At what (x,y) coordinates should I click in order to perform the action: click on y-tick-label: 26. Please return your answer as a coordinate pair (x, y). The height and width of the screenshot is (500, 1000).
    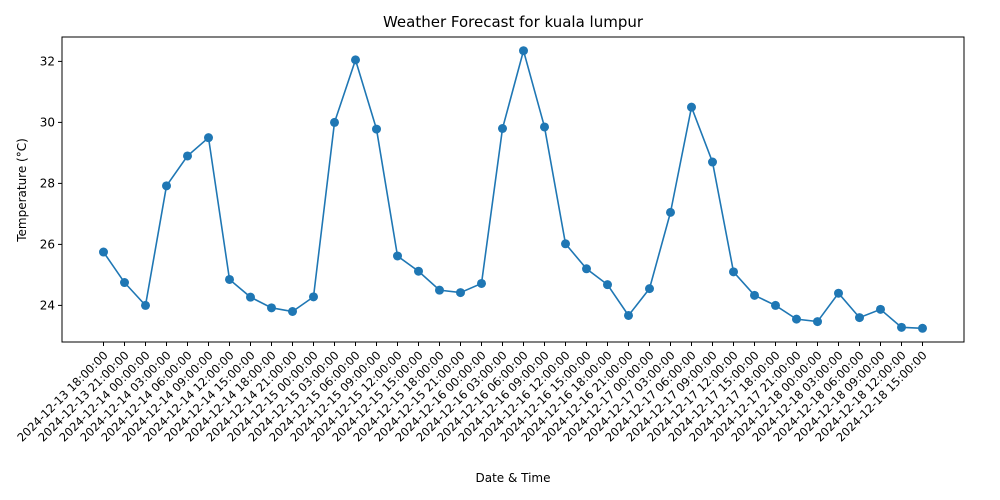
    Looking at the image, I should click on (47, 244).